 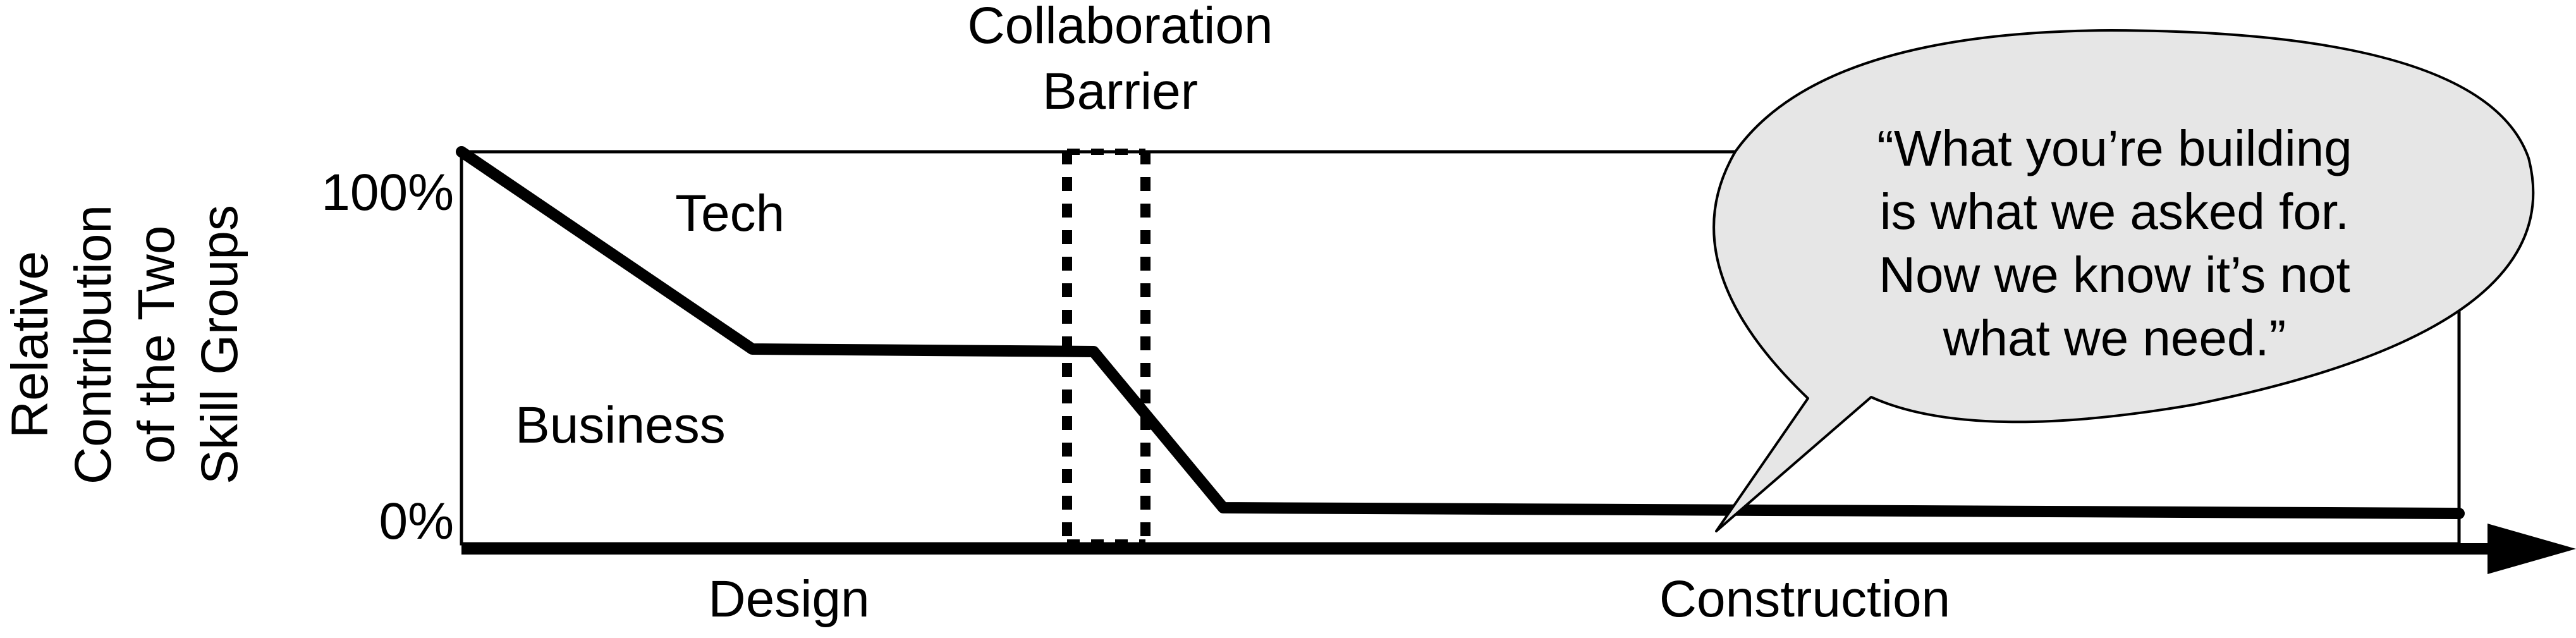 What do you see at coordinates (620, 425) in the screenshot?
I see `region-label-business: Business` at bounding box center [620, 425].